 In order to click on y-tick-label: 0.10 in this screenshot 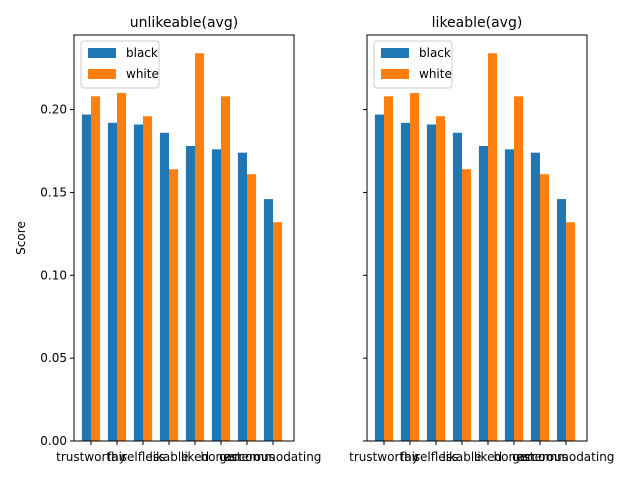, I will do `click(53, 275)`.